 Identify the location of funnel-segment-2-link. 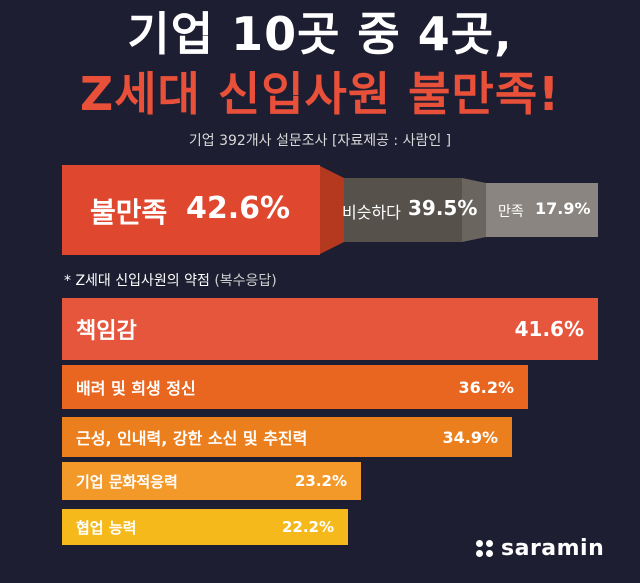
(474, 210).